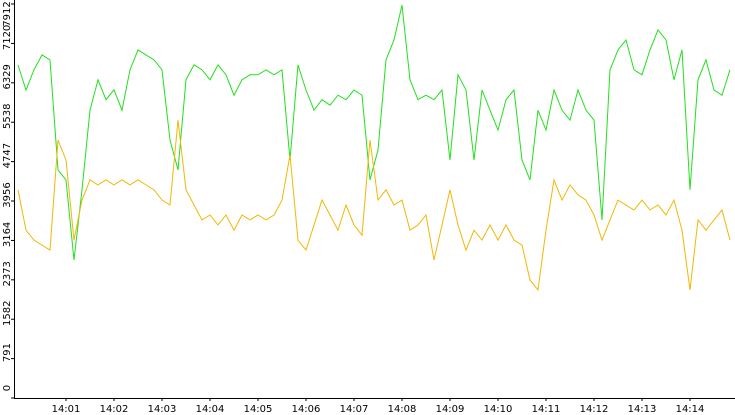 This screenshot has width=735, height=415. What do you see at coordinates (546, 409) in the screenshot?
I see `x-tick-label: 14:11` at bounding box center [546, 409].